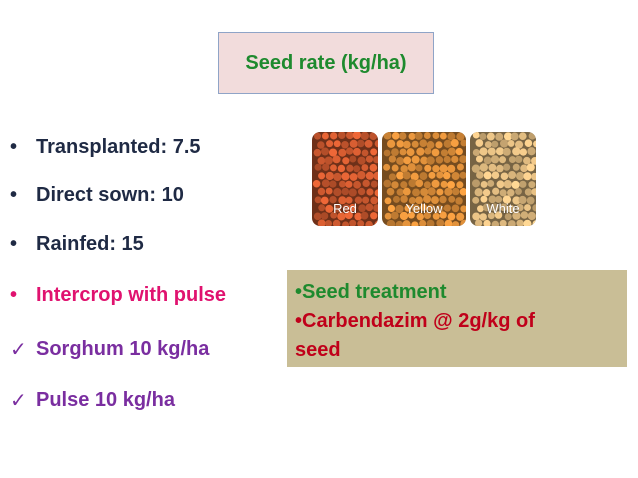 This screenshot has width=638, height=478. What do you see at coordinates (424, 208) in the screenshot?
I see `seed-label-yellow: Yellow` at bounding box center [424, 208].